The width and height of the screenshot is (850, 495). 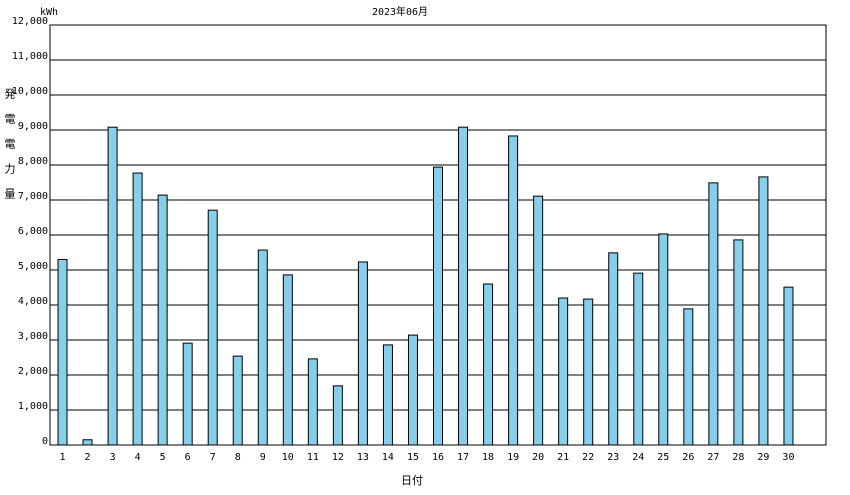 I want to click on x-tick-label: 23, so click(x=613, y=457).